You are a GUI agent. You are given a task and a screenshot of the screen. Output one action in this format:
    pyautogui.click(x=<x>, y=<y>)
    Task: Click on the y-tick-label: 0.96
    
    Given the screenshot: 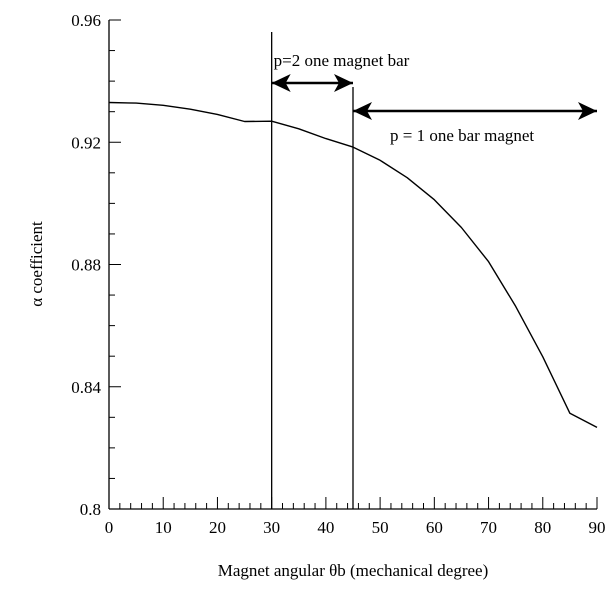 What is the action you would take?
    pyautogui.click(x=86, y=20)
    